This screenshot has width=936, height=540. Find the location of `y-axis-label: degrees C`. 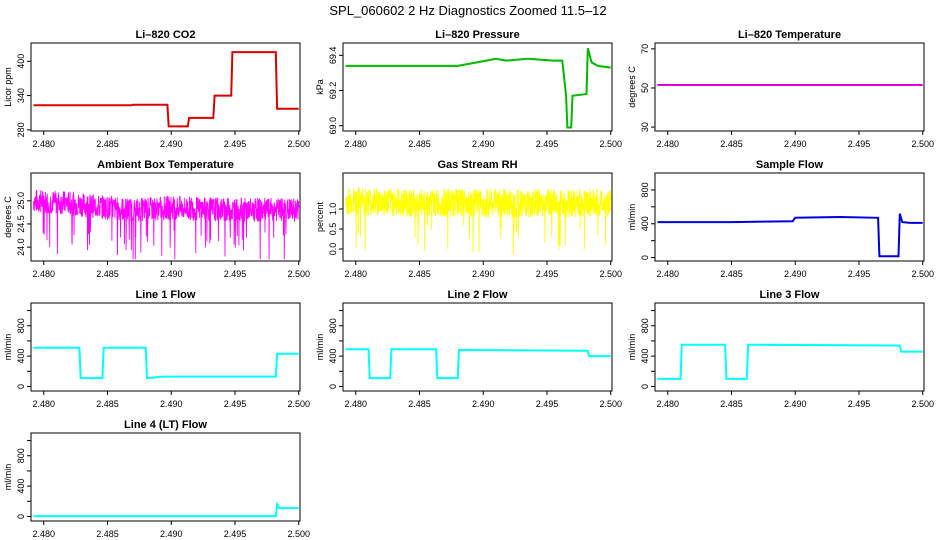

y-axis-label: degrees C is located at coordinates (632, 87).